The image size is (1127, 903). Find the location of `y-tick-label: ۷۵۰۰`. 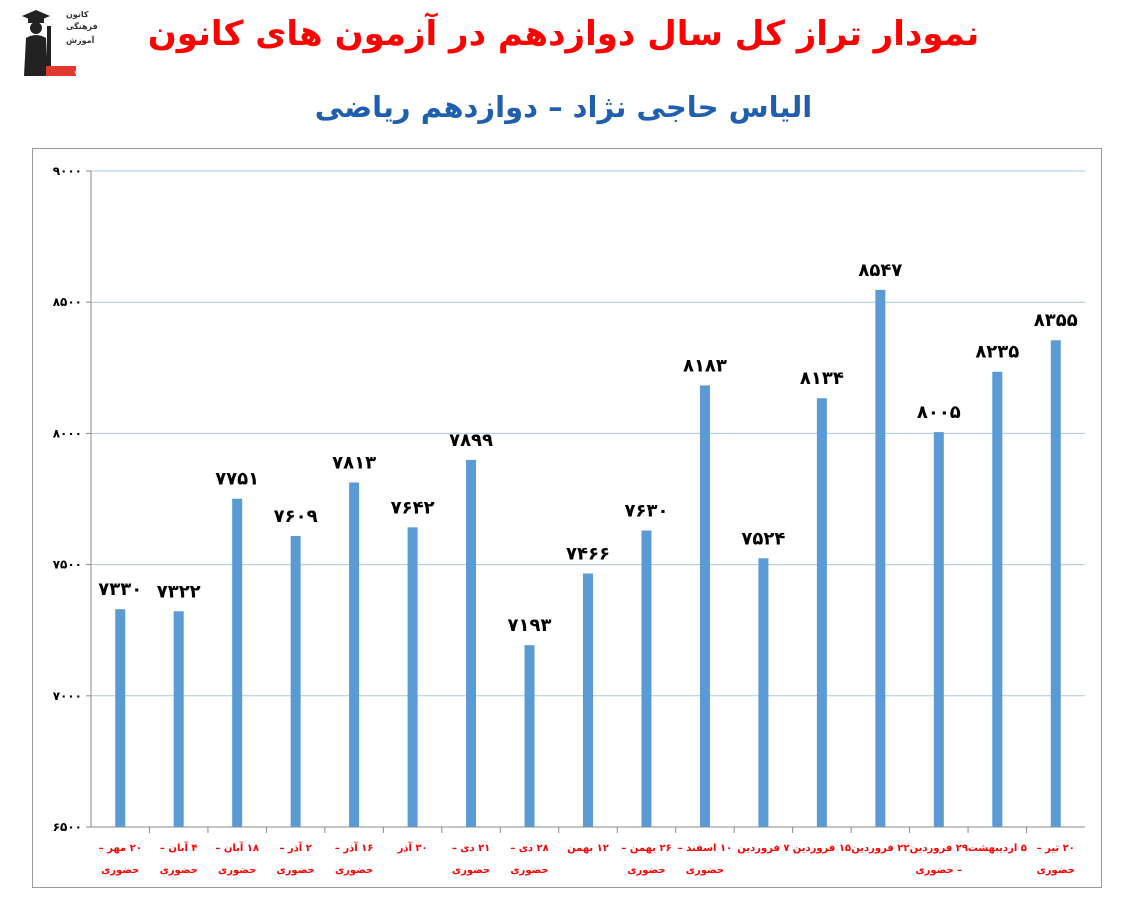

y-tick-label: ۷۵۰۰ is located at coordinates (67, 565).